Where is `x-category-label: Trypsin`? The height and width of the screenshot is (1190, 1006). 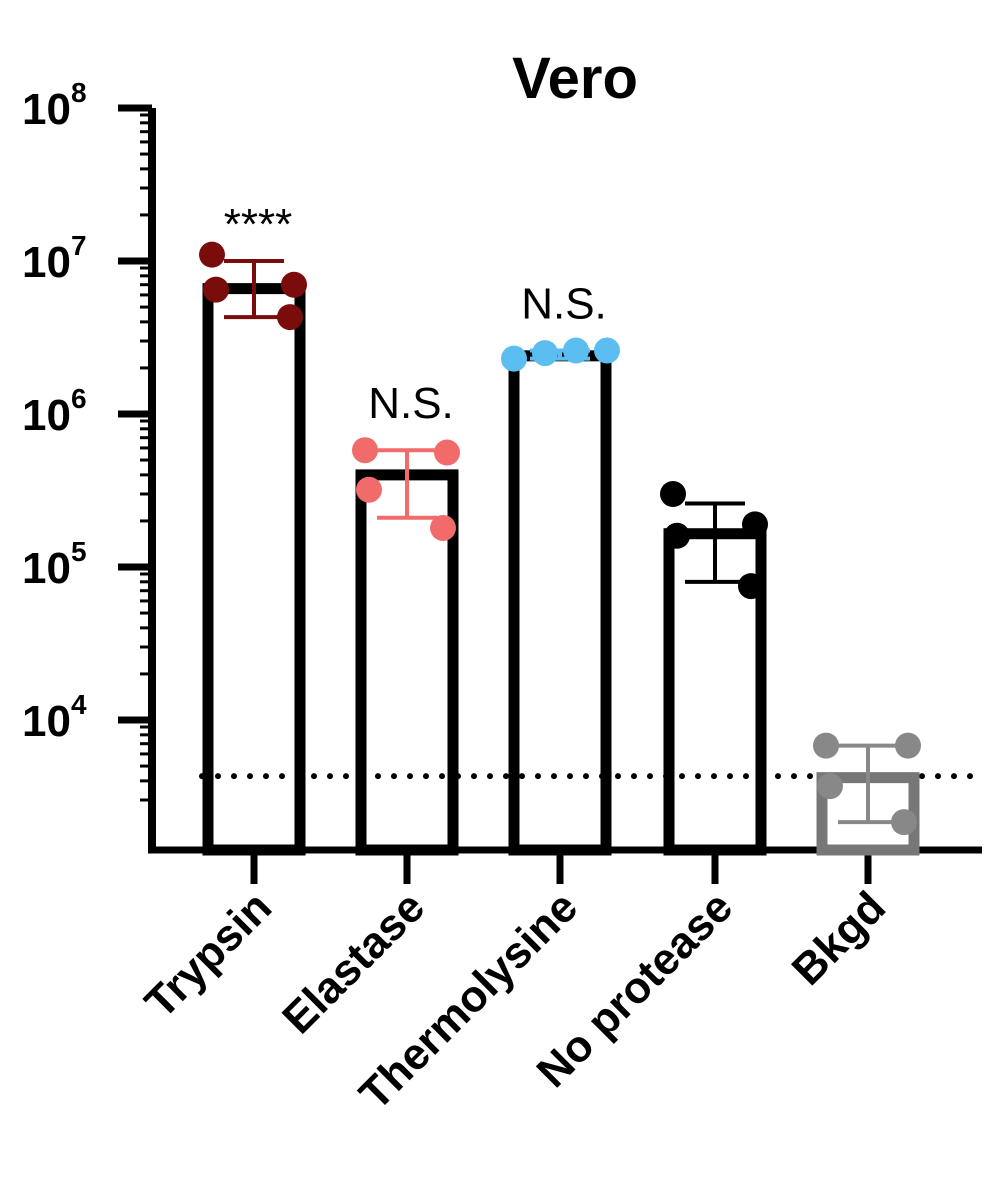
x-category-label: Trypsin is located at coordinates (208, 954).